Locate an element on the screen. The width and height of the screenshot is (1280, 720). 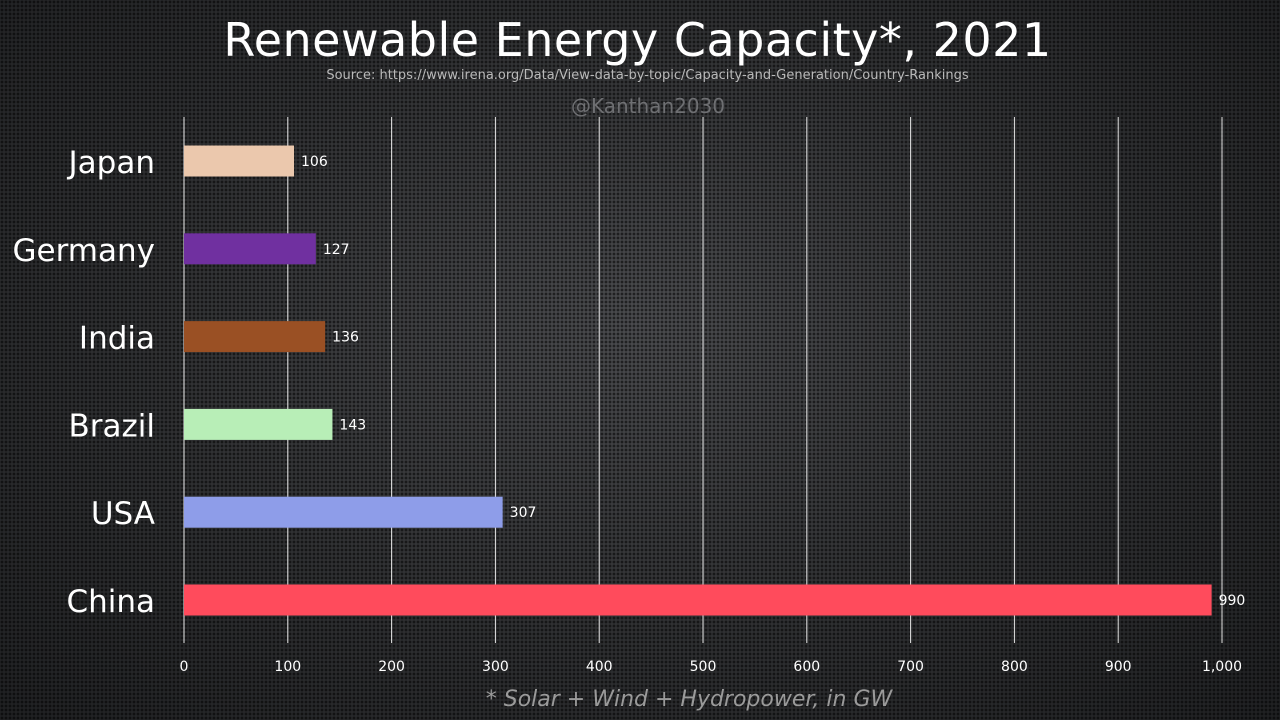
x-tick-label: 0 is located at coordinates (184, 667).